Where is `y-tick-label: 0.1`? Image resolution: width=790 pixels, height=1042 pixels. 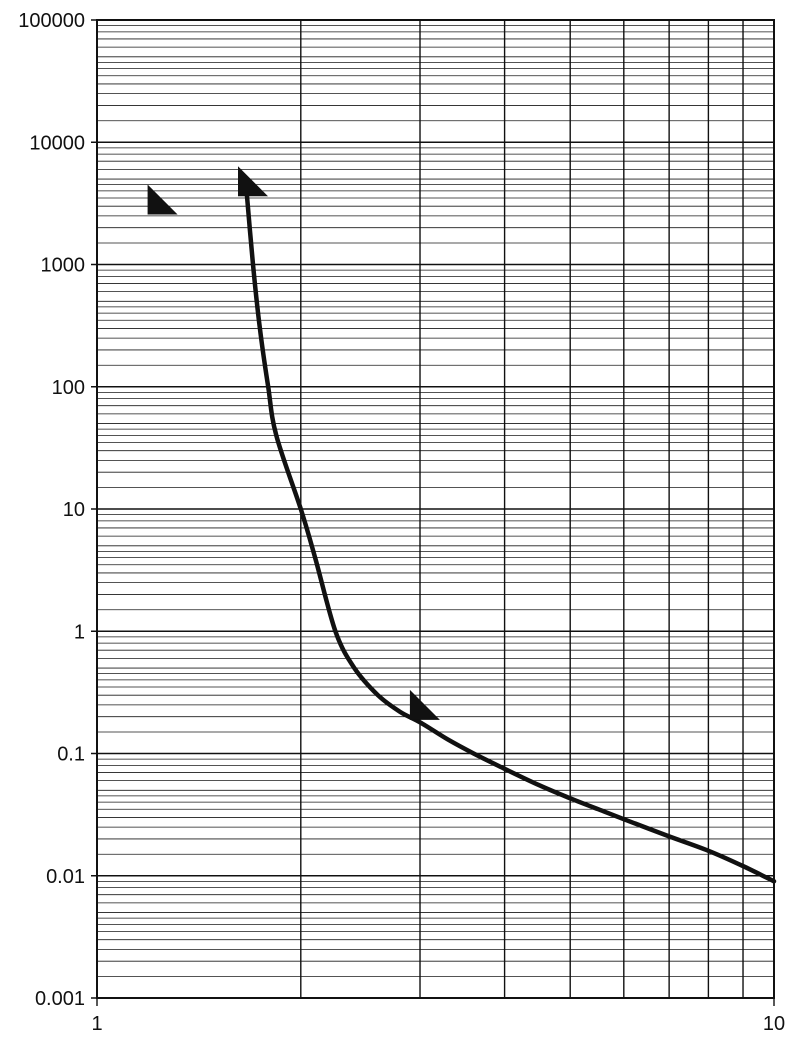 y-tick-label: 0.1 is located at coordinates (71, 755).